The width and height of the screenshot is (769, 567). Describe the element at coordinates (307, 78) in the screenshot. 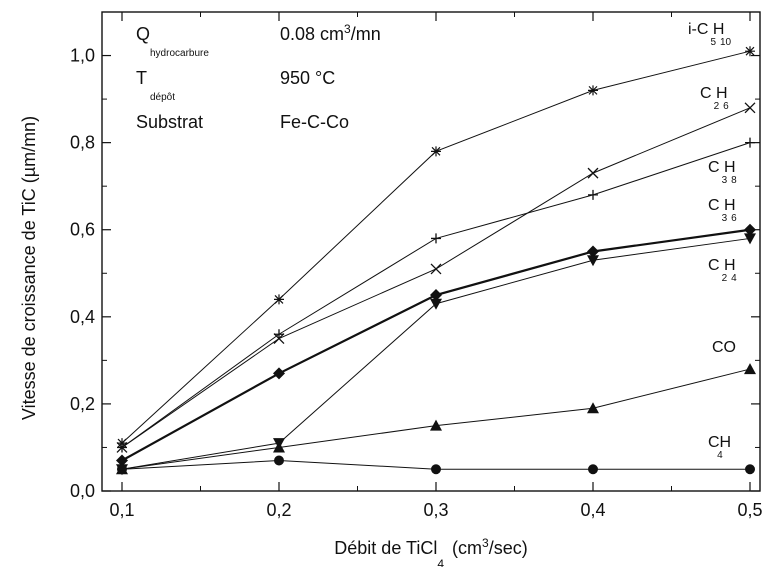

I see `annotation-value: 950 °C` at that location.